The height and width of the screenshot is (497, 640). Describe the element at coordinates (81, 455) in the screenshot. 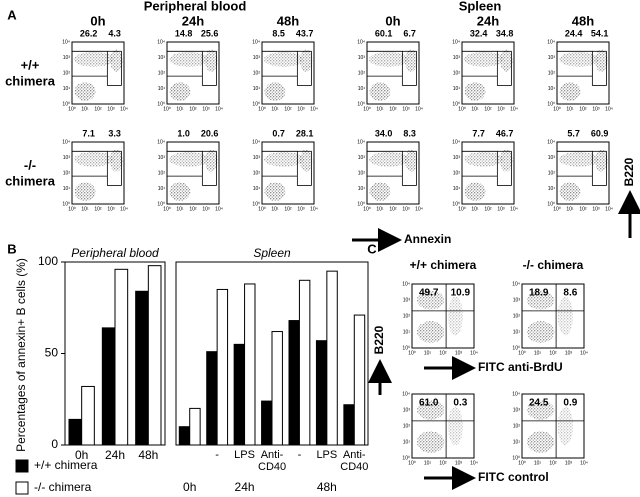

I see `x-tick-label: 0h` at that location.